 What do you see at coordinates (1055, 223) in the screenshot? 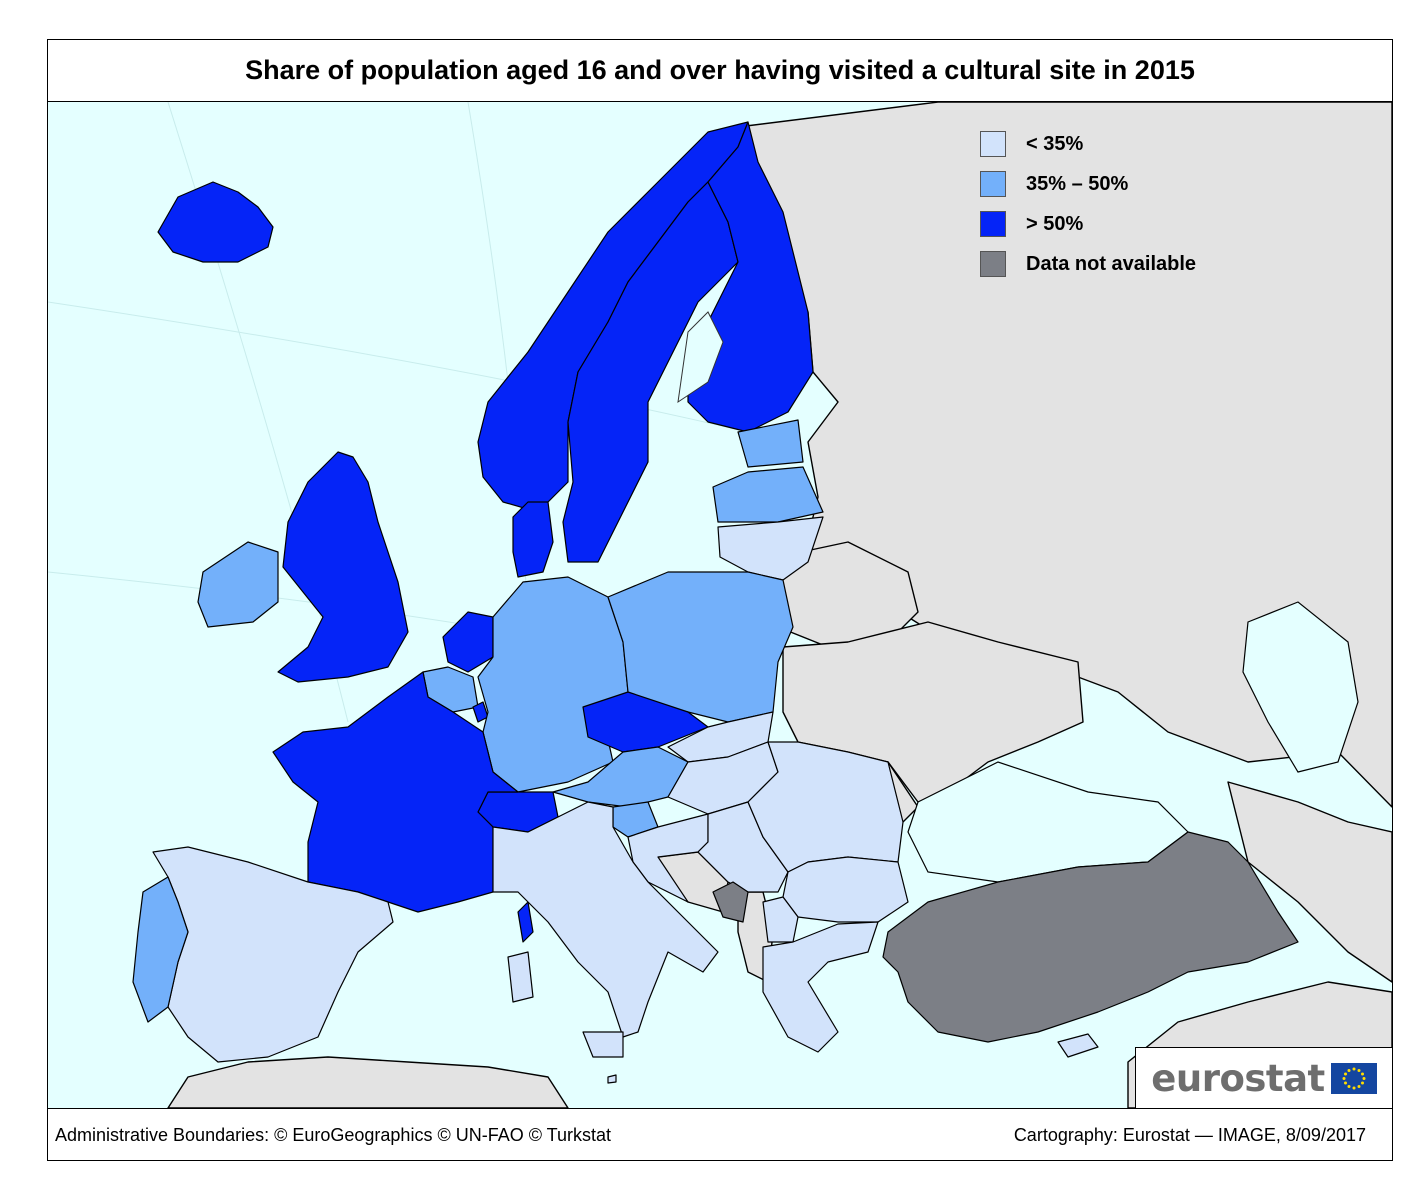
I see `legend-label: > 50%` at bounding box center [1055, 223].